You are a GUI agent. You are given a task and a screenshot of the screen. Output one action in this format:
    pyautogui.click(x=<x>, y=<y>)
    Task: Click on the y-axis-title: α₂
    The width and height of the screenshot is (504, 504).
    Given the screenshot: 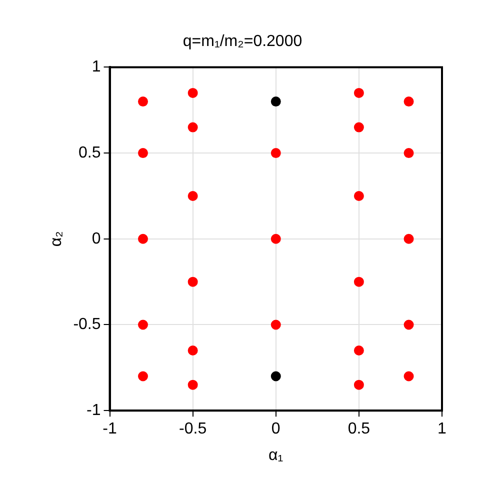 What is the action you would take?
    pyautogui.click(x=57, y=239)
    